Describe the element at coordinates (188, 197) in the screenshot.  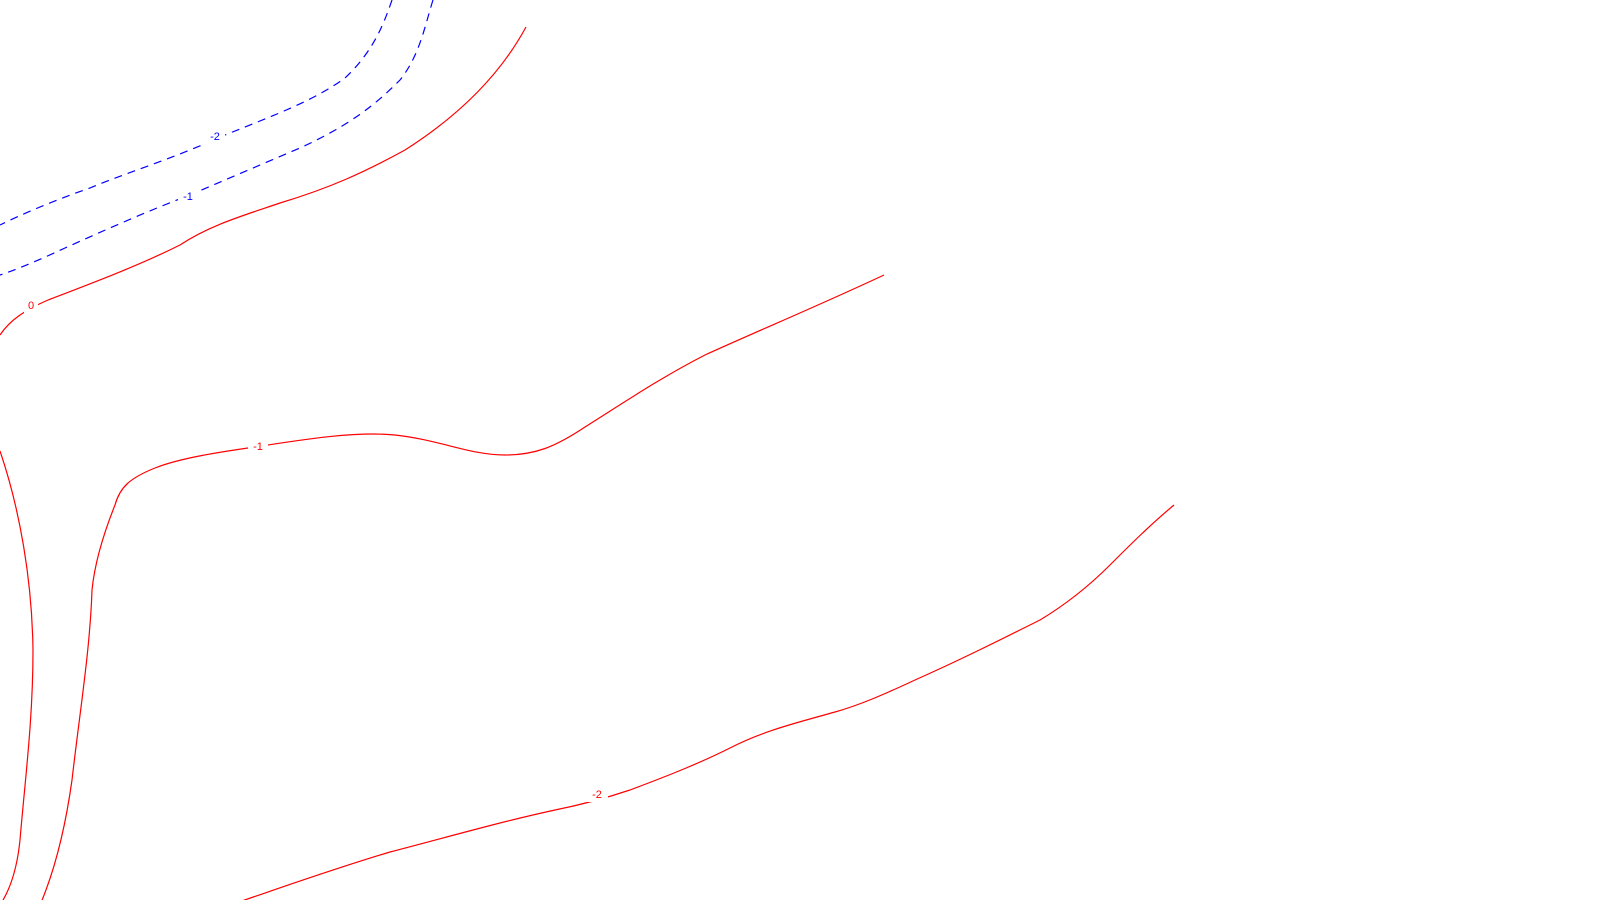
I see `contour-label-dashed-neg1: -1` at that location.